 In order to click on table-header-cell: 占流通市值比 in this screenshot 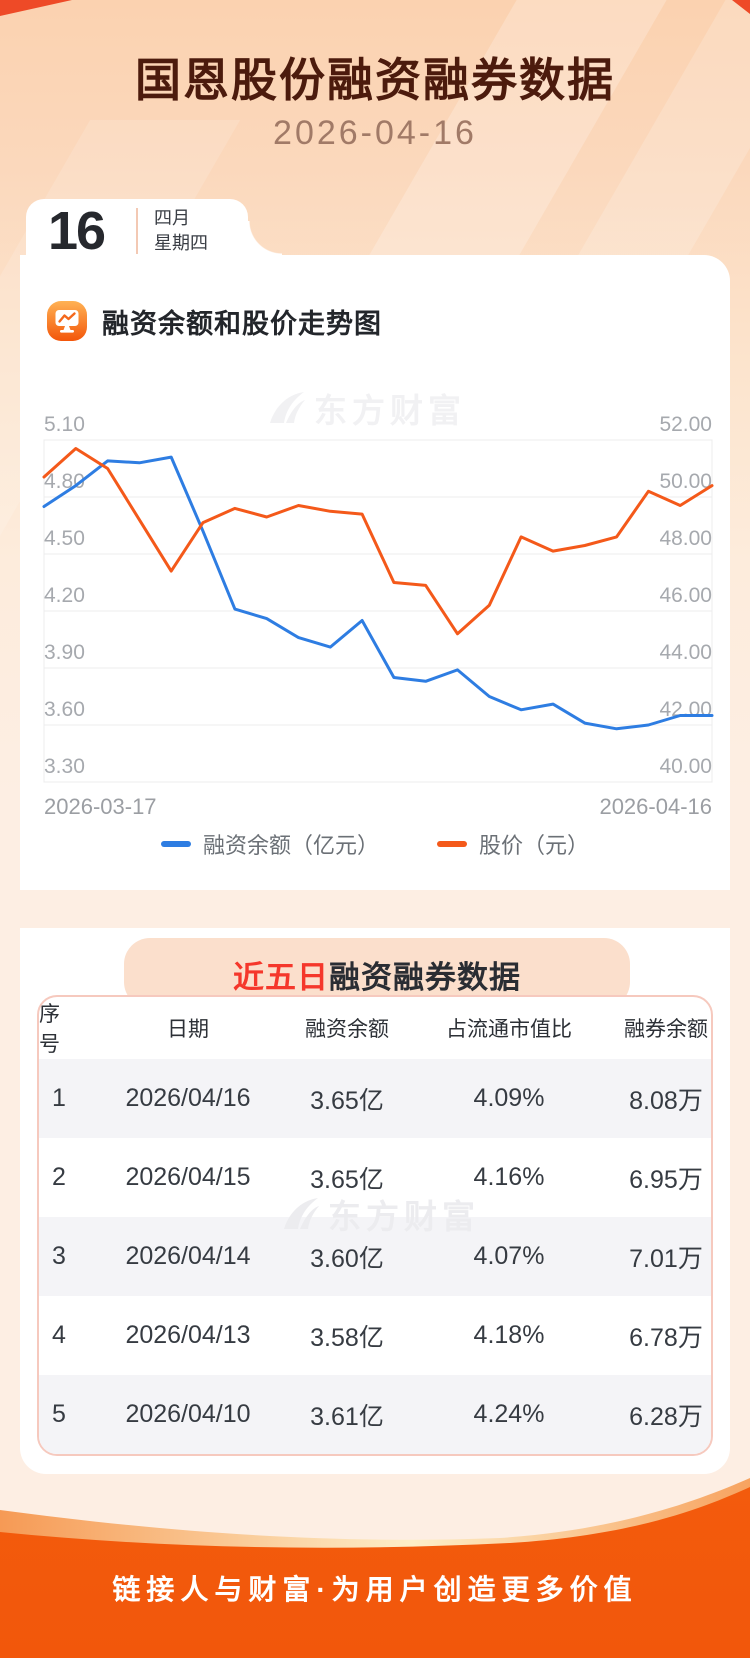, I will do `click(509, 1029)`.